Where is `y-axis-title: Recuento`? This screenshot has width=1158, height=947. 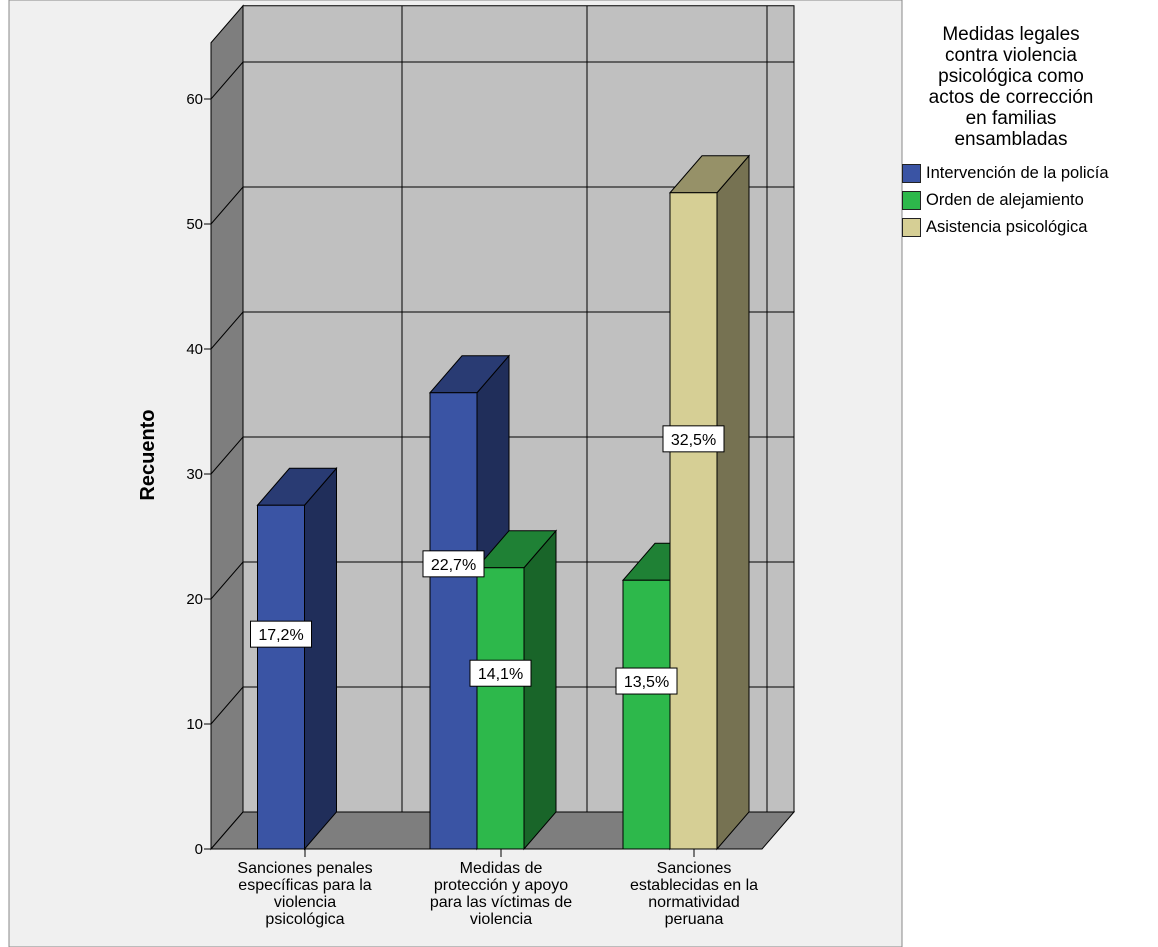
y-axis-title: Recuento is located at coordinates (148, 454).